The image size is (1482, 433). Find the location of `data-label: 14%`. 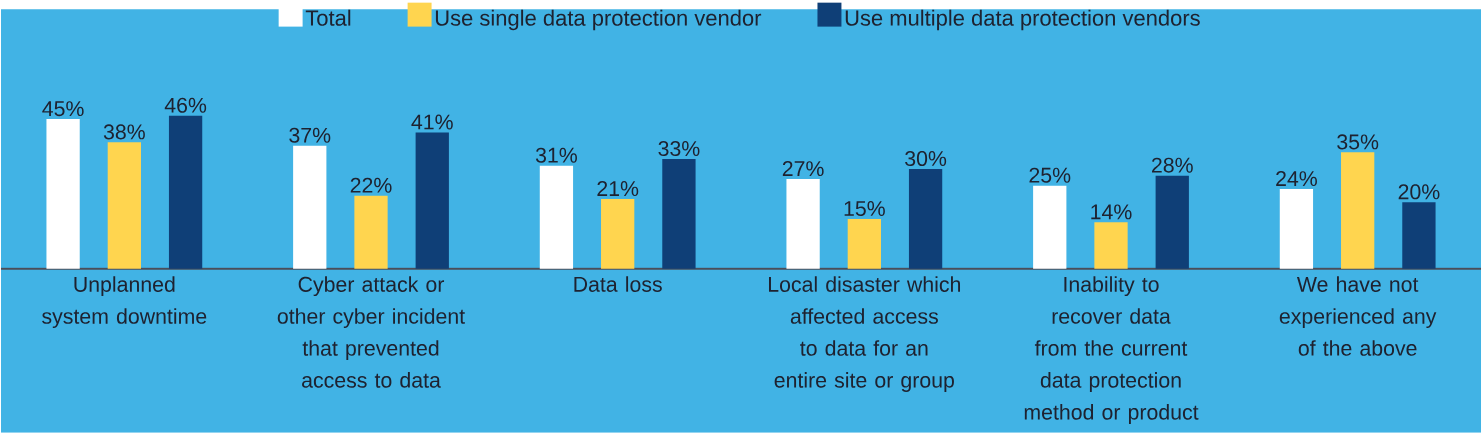

data-label: 14% is located at coordinates (1111, 212).